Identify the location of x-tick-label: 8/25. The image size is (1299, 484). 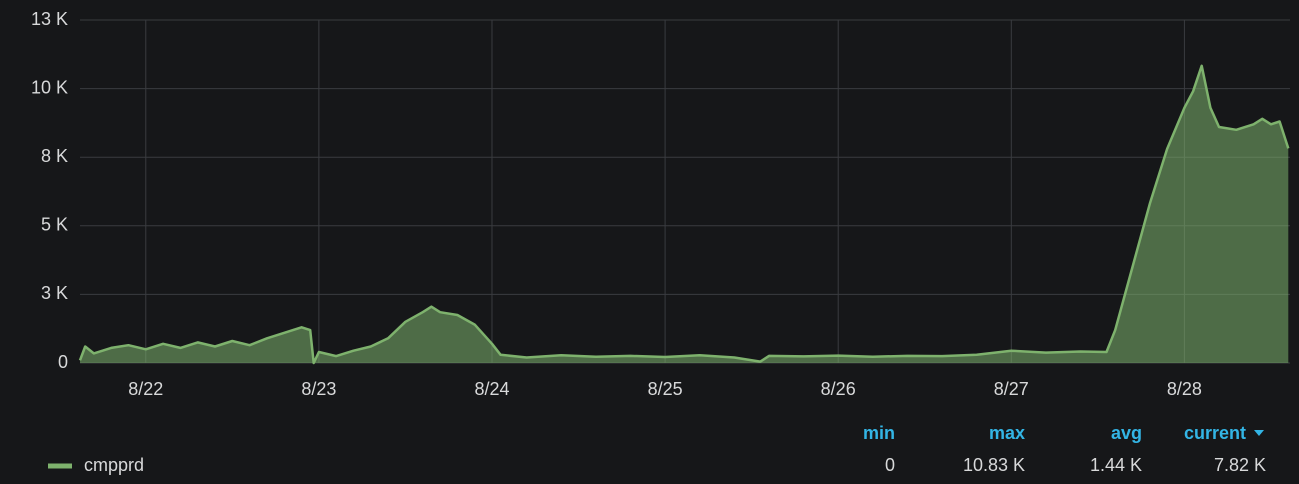
(665, 389).